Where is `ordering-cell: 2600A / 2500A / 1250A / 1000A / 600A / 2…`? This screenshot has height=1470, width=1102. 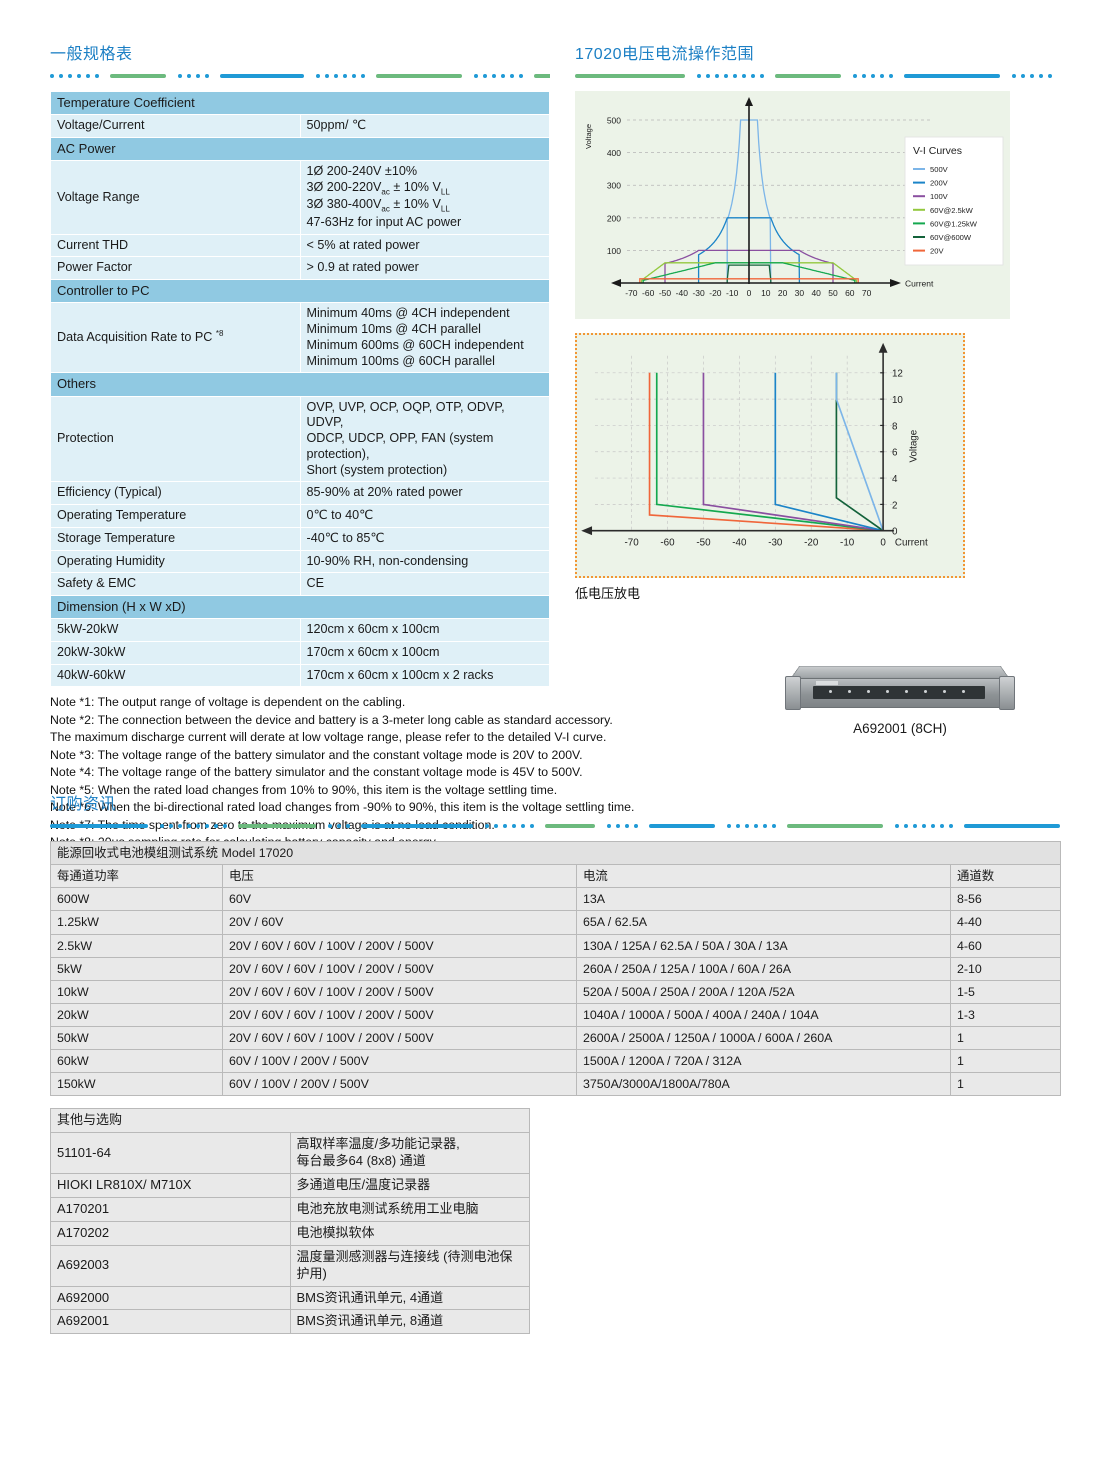 ordering-cell: 2600A / 2500A / 1250A / 1000A / 600A / 2… is located at coordinates (763, 1038).